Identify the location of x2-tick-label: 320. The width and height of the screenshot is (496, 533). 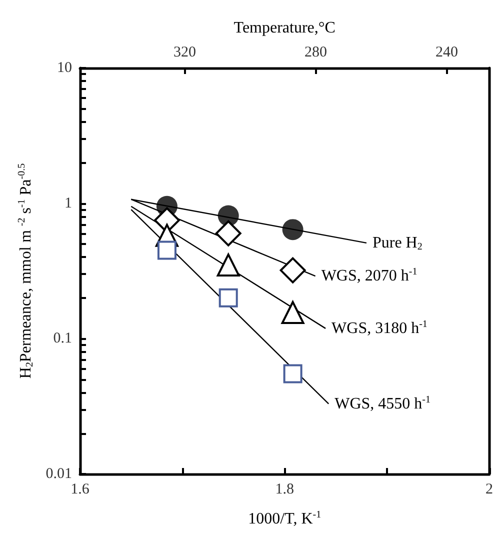
(185, 52).